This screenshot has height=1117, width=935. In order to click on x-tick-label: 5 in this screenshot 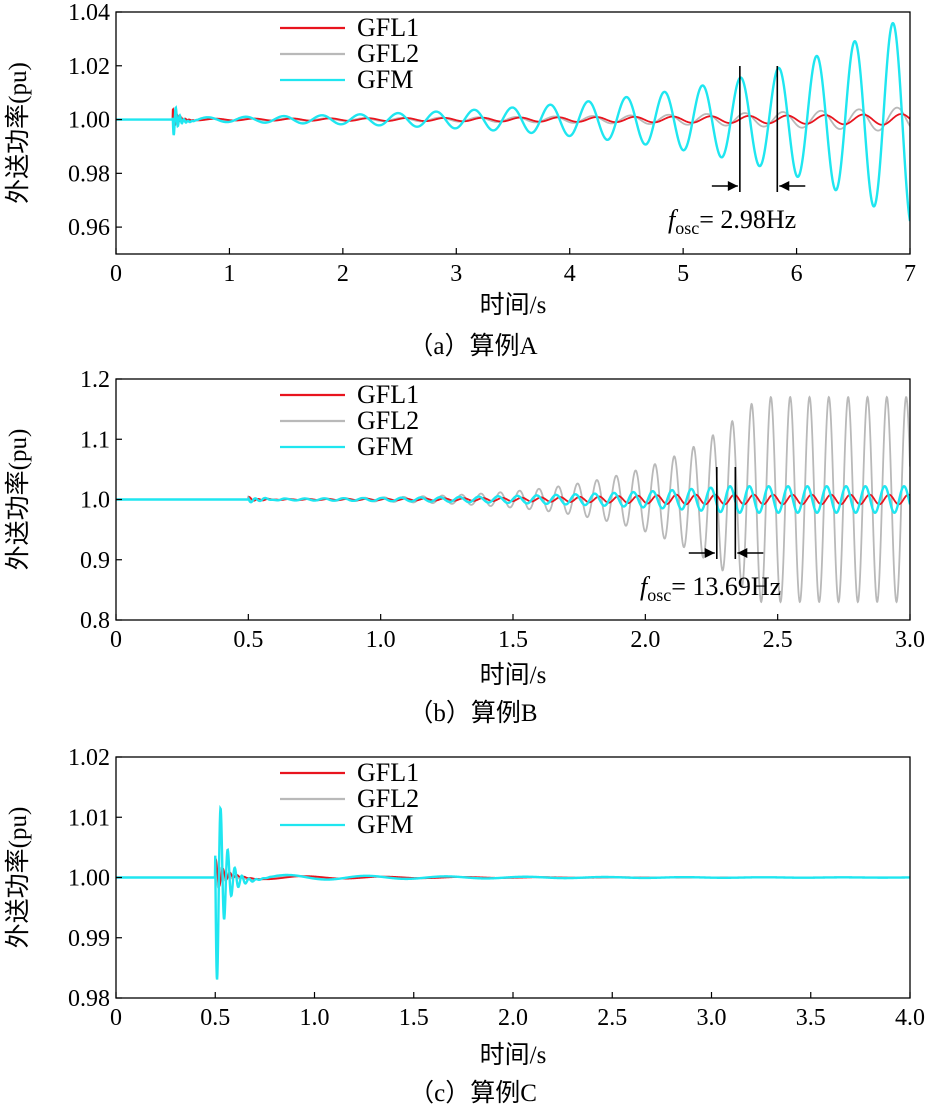, I will do `click(683, 274)`.